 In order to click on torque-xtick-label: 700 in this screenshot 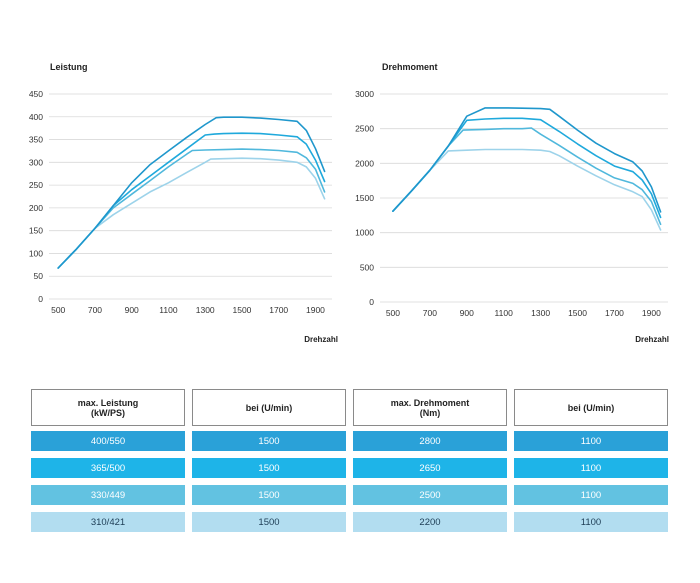, I will do `click(430, 313)`.